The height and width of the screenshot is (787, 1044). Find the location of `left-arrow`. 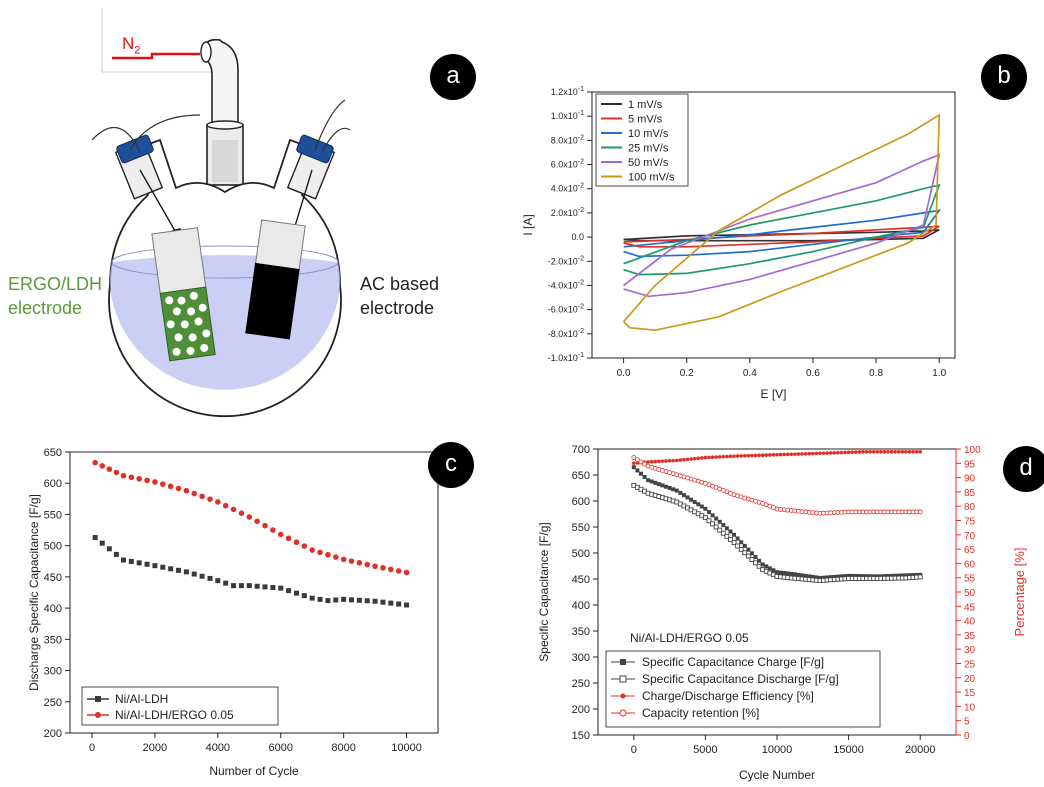

left-arrow is located at coordinates (159, 203).